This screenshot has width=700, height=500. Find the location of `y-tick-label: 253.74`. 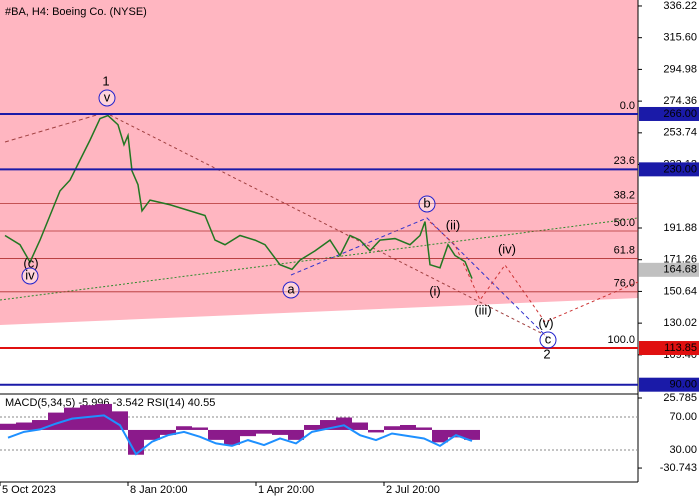

y-tick-label: 253.74 is located at coordinates (680, 133).